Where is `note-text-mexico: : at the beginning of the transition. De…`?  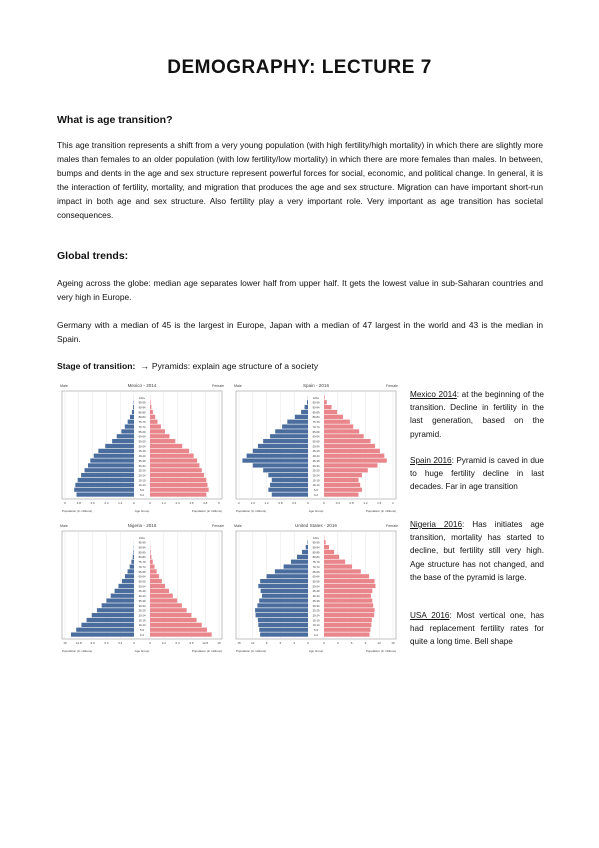
note-text-mexico: : at the beginning of the transition. De… is located at coordinates (477, 414).